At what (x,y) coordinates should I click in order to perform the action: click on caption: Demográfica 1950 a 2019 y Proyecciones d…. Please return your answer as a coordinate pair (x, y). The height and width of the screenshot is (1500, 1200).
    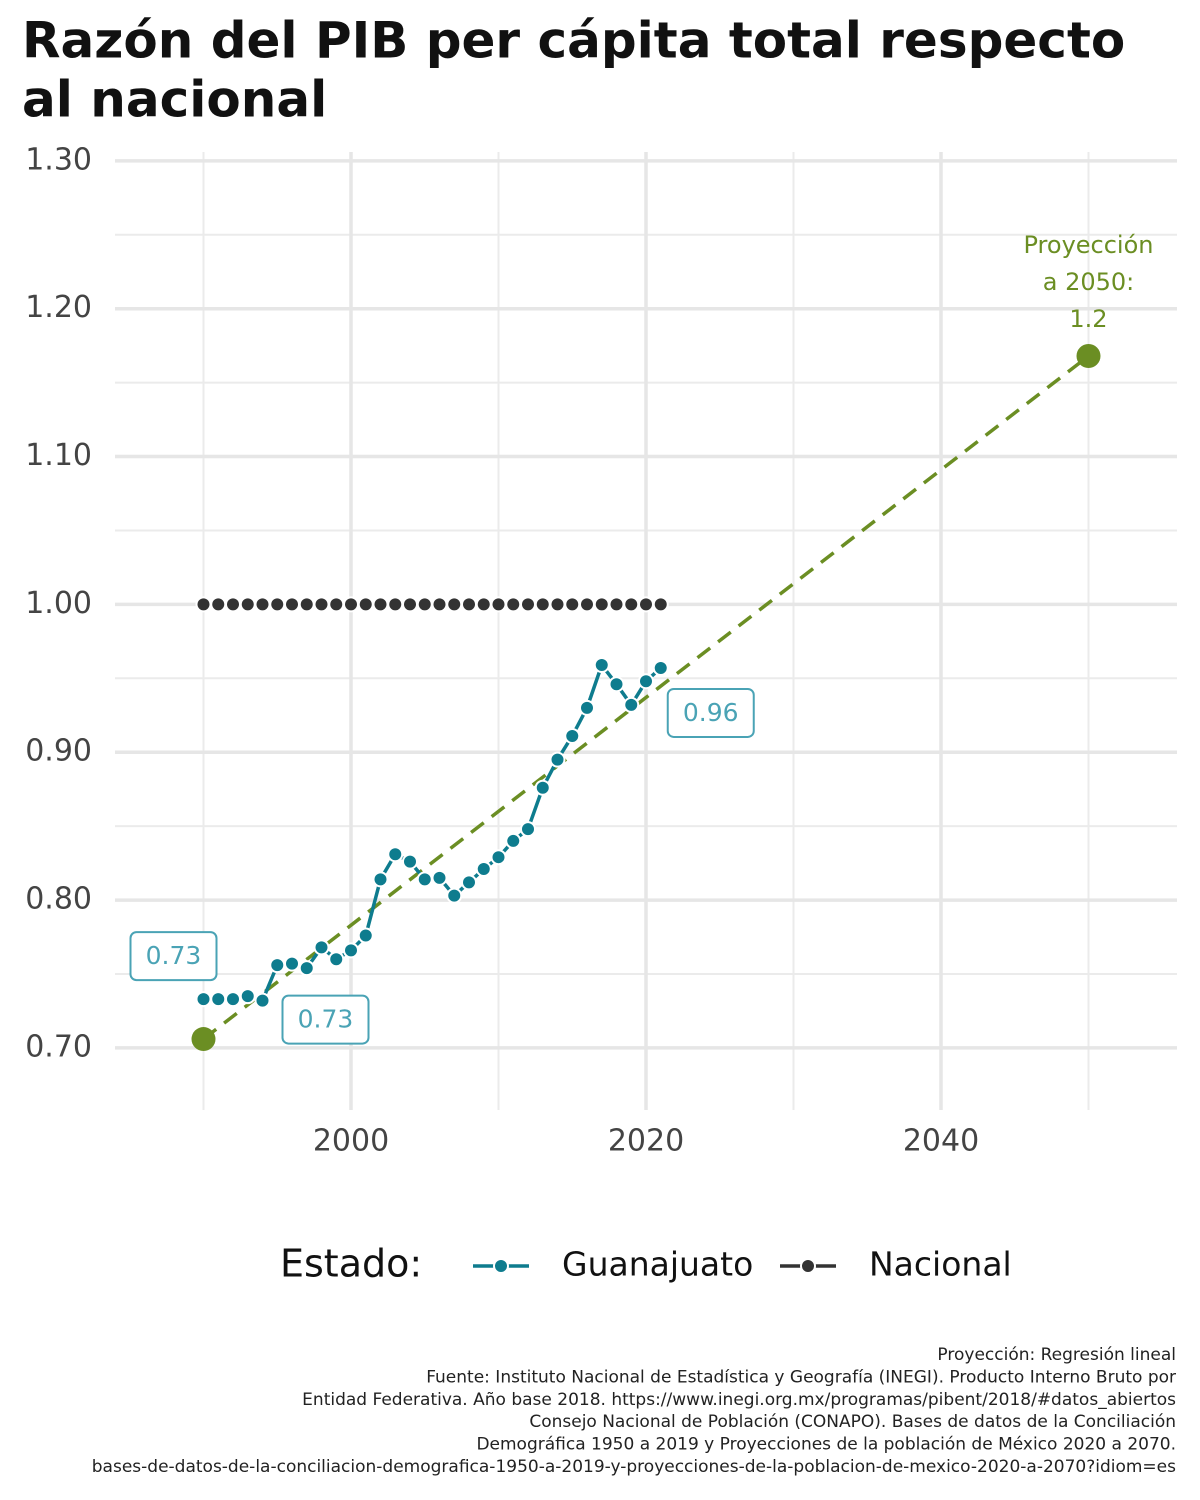
    Looking at the image, I should click on (826, 1445).